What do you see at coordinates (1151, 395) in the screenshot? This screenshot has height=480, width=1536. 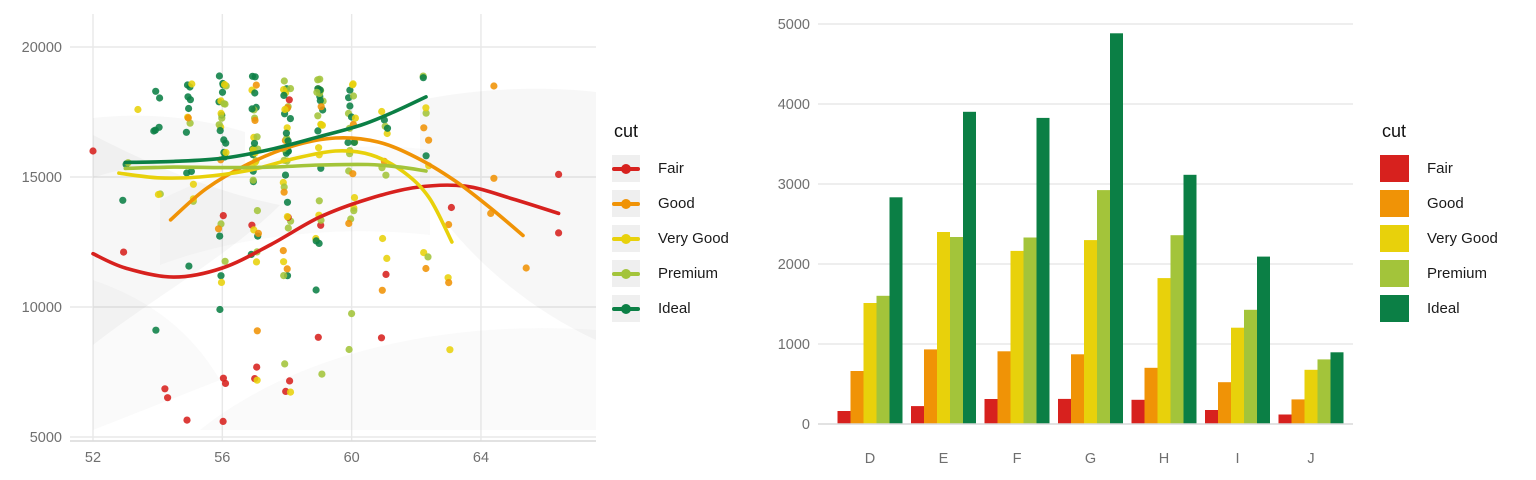 I see `bar-H-good` at bounding box center [1151, 395].